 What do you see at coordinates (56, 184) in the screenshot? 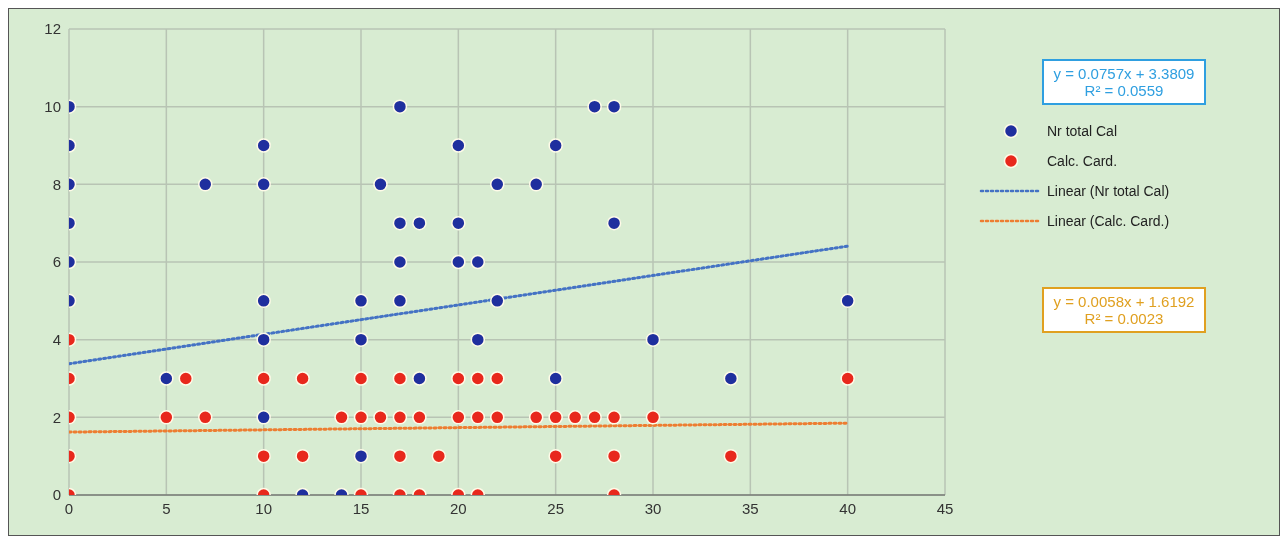
I see `y-tick-label: 8` at bounding box center [56, 184].